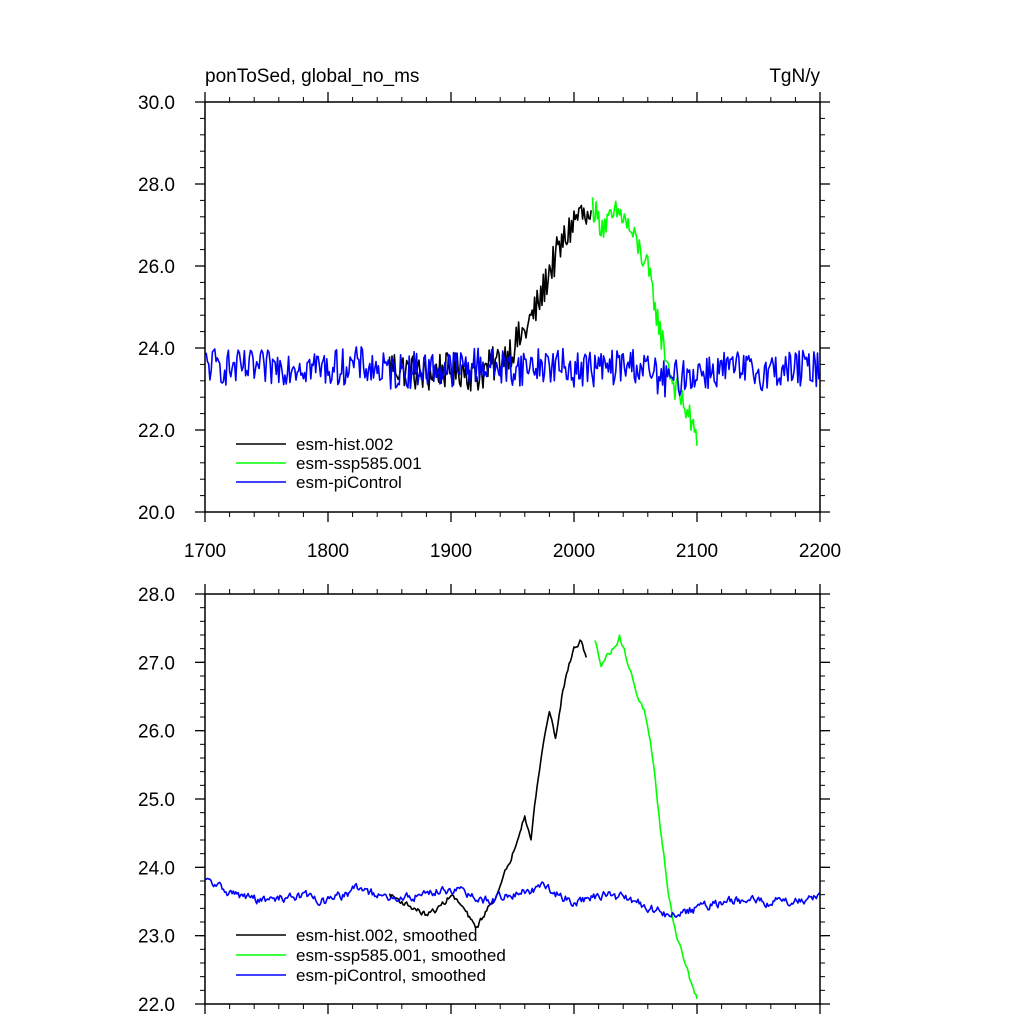  What do you see at coordinates (156, 937) in the screenshot?
I see `y-tick-label: 23.0` at bounding box center [156, 937].